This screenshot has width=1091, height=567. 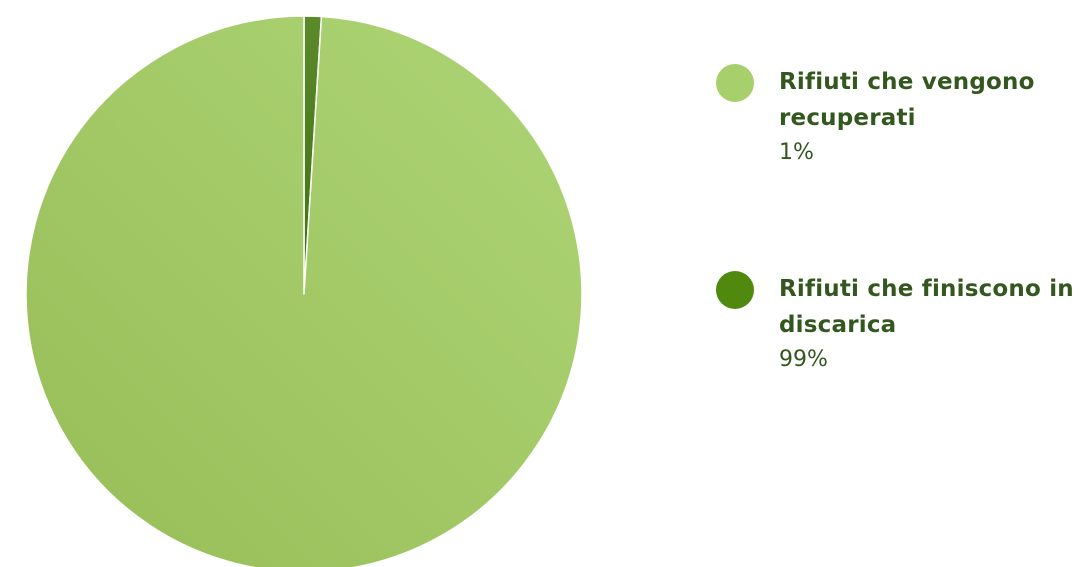 I want to click on legend-label-discarica: Rifiuti che finiscono in discarica, so click(x=926, y=307).